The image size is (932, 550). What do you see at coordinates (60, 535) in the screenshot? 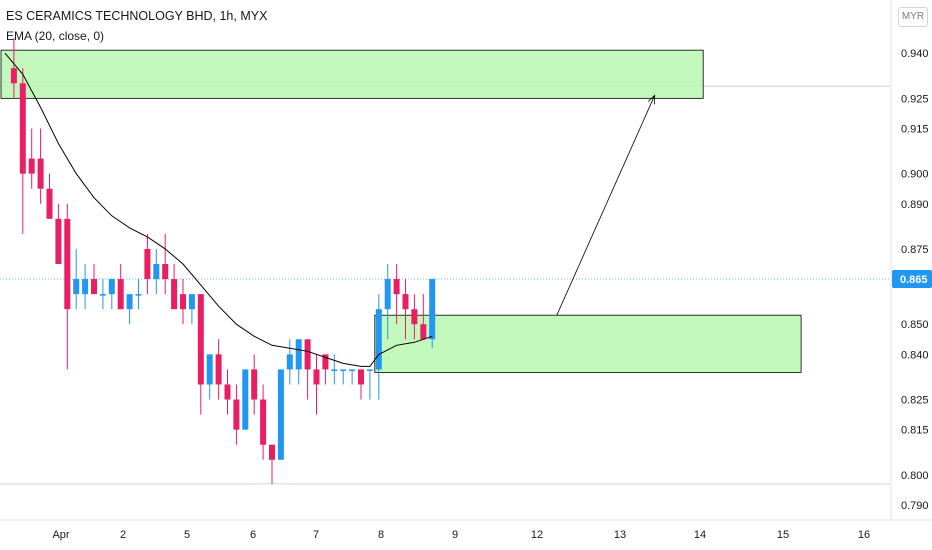
I see `time-tick-label: Apr` at bounding box center [60, 535].